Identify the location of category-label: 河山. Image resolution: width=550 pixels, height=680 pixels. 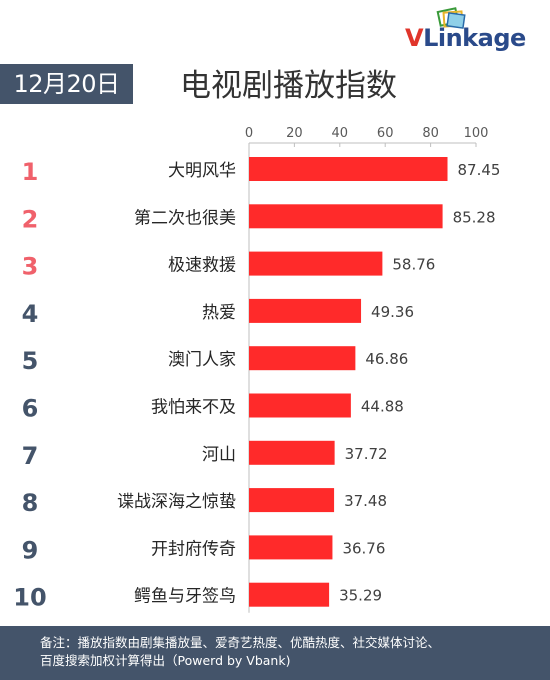
(219, 455).